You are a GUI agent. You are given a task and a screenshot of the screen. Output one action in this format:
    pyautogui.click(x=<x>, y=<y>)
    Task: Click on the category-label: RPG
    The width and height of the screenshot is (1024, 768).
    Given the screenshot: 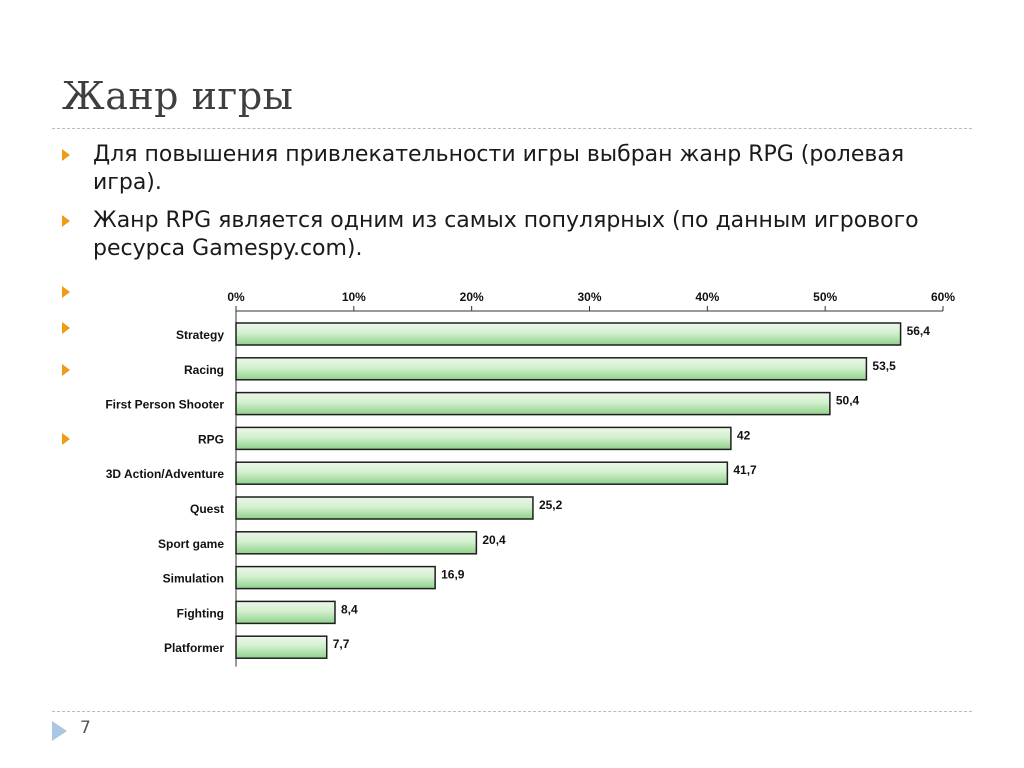 What is the action you would take?
    pyautogui.click(x=211, y=439)
    